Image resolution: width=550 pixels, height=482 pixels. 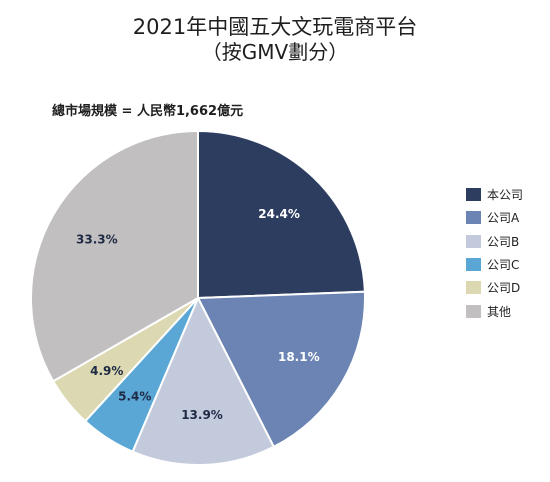 I want to click on legend-item-1: 公司A, so click(x=494, y=217).